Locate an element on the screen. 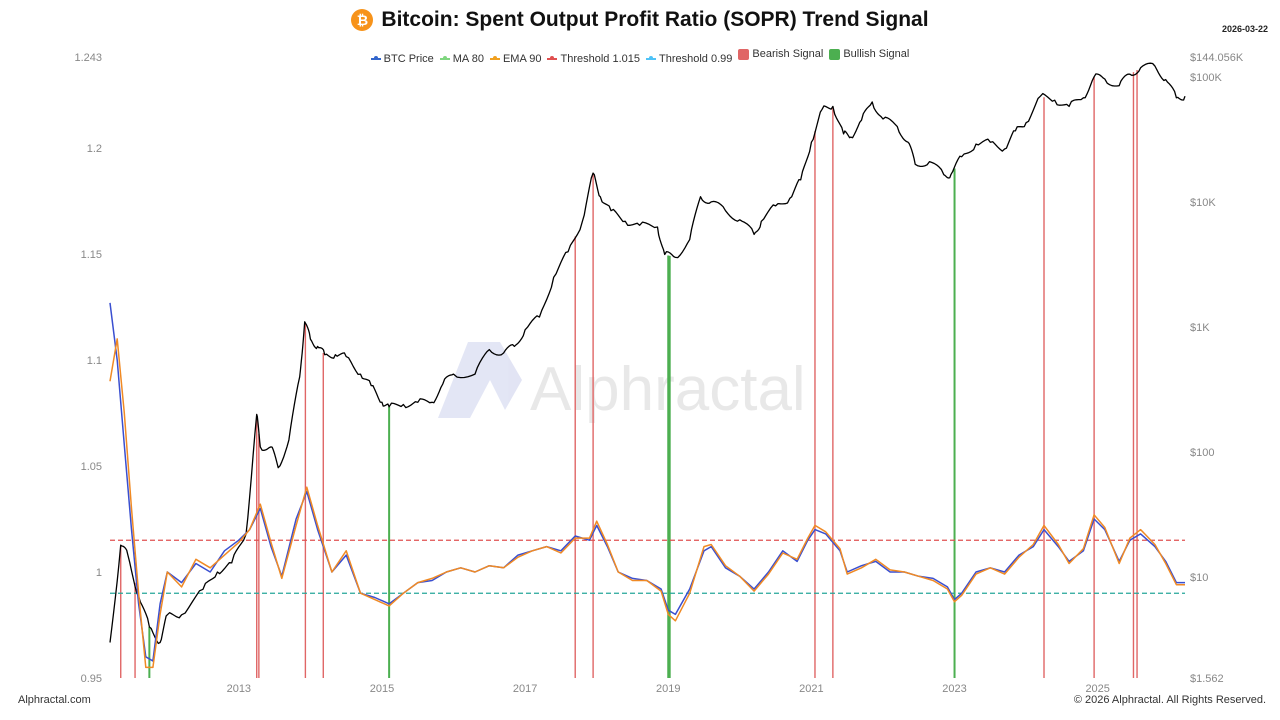 This screenshot has height=720, width=1280. y-right-tick-label: $100 is located at coordinates (1202, 453).